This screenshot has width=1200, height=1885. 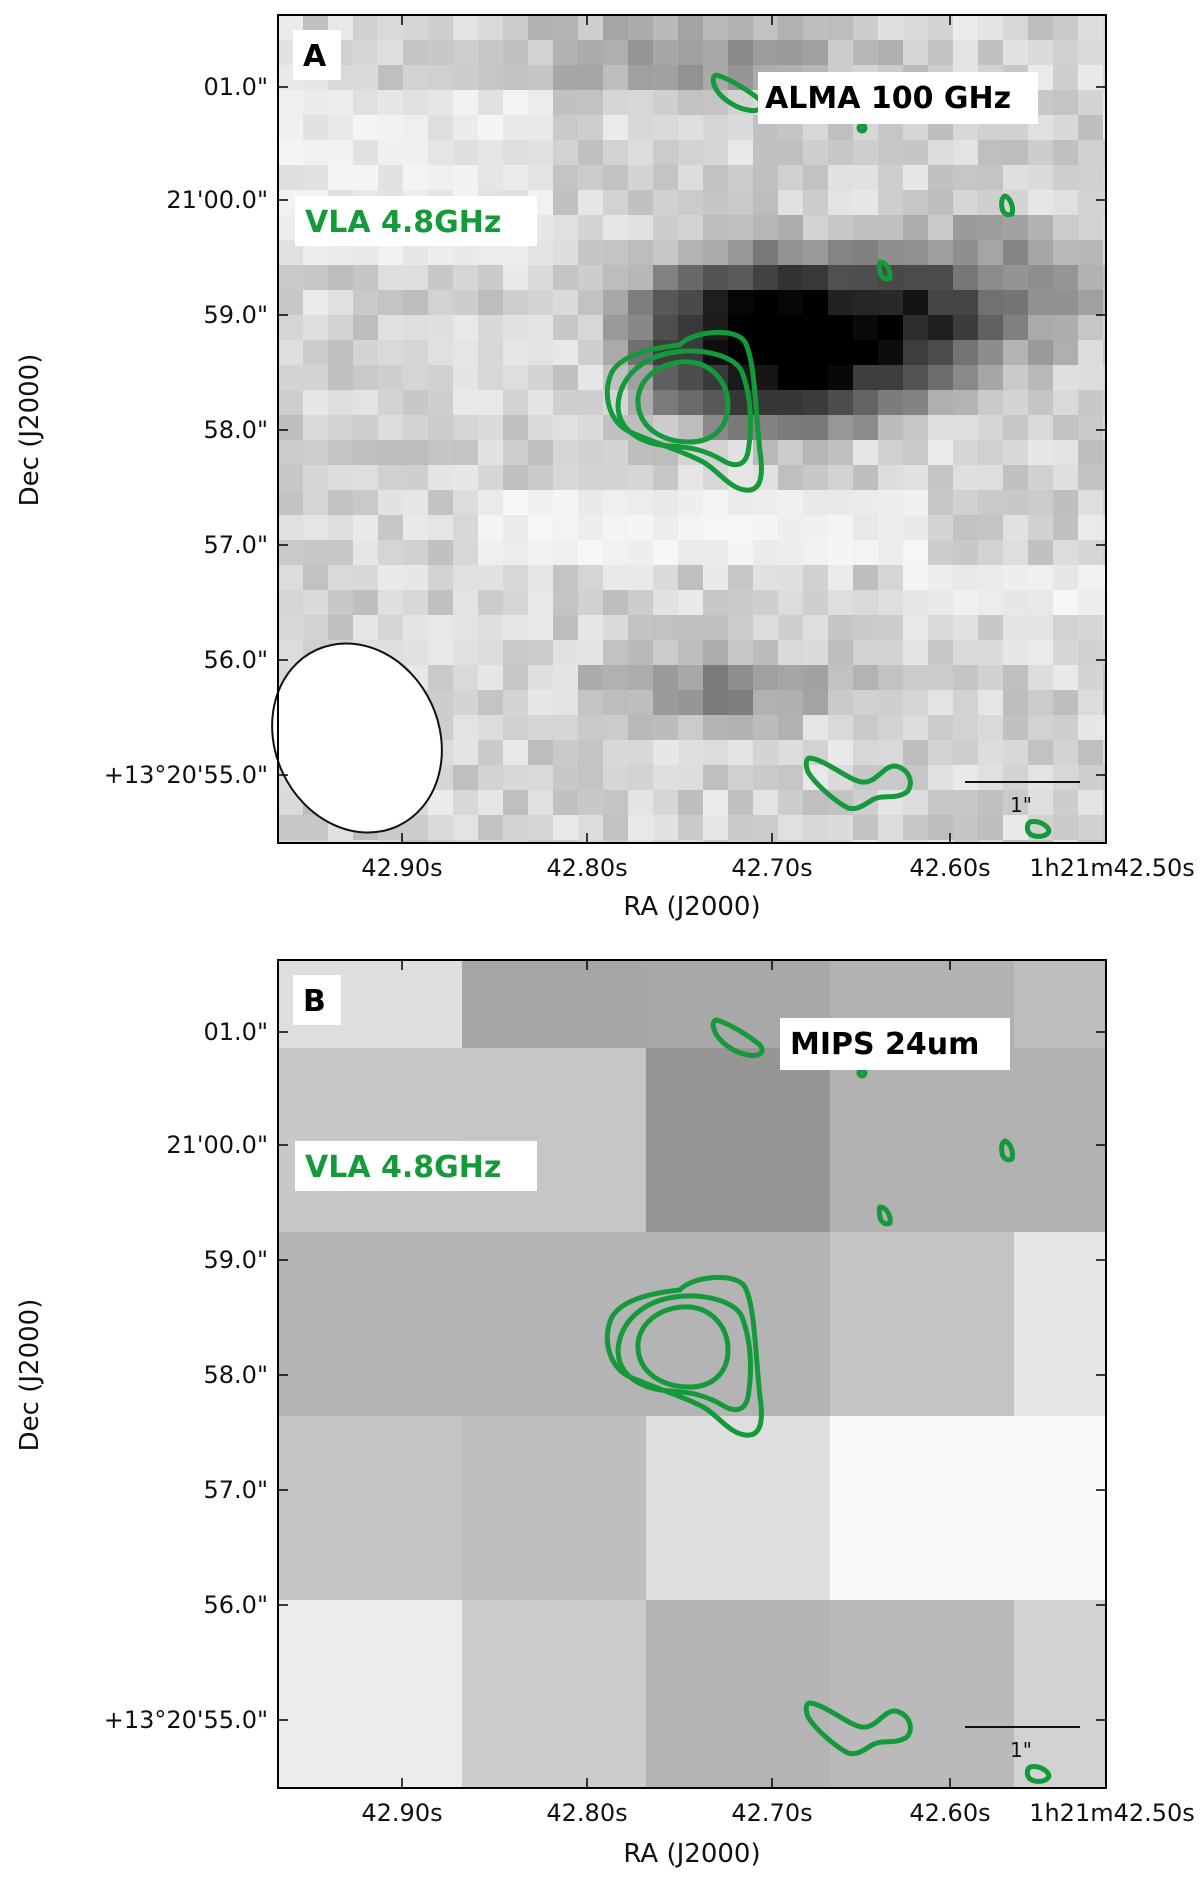 What do you see at coordinates (401, 868) in the screenshot?
I see `panel-a-xtick-0: 42.90s` at bounding box center [401, 868].